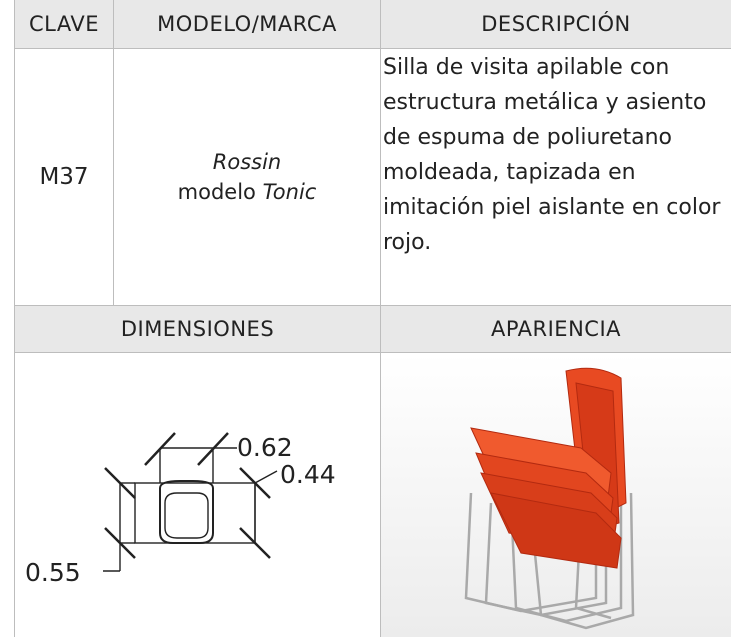 This screenshot has width=731, height=637. What do you see at coordinates (216, 191) in the screenshot?
I see `model-prefix: modelo` at bounding box center [216, 191].